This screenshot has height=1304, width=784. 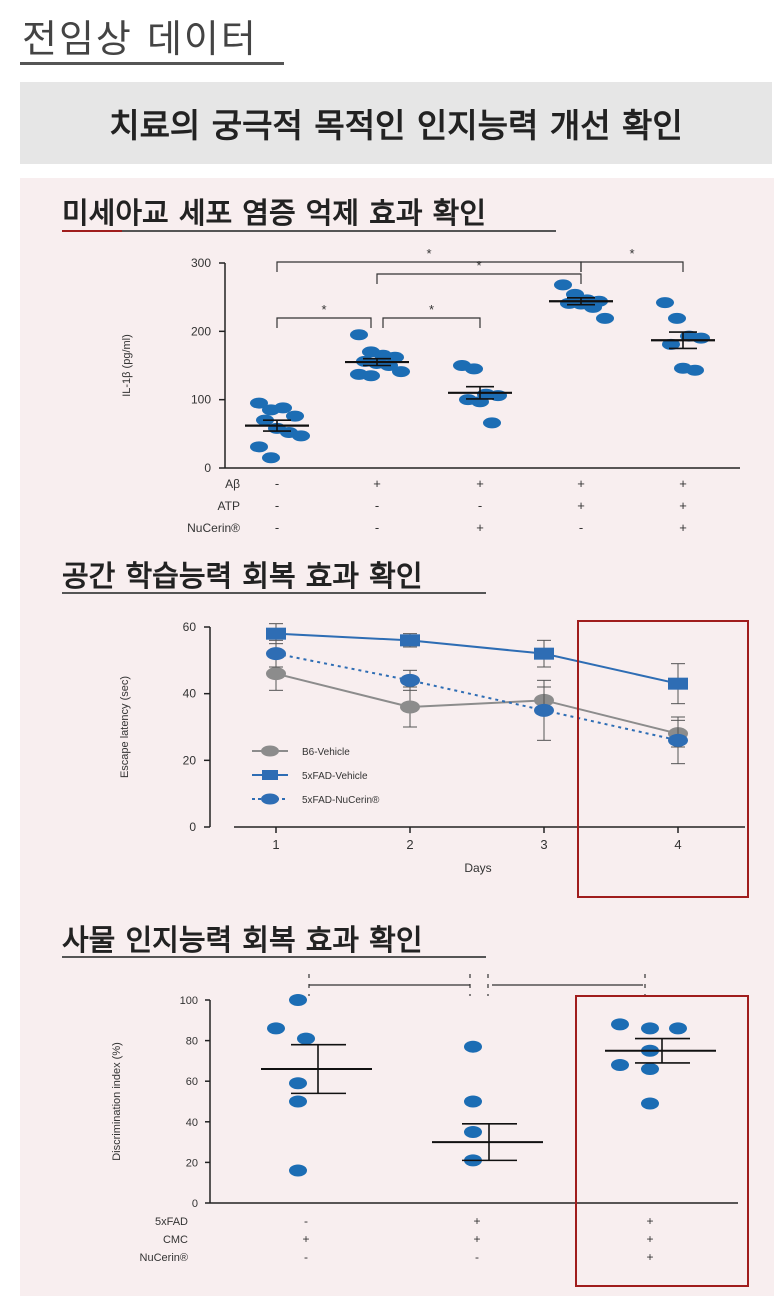 What do you see at coordinates (125, 727) in the screenshot?
I see `chart2-y-axis-label: Escape latency (sec)` at bounding box center [125, 727].